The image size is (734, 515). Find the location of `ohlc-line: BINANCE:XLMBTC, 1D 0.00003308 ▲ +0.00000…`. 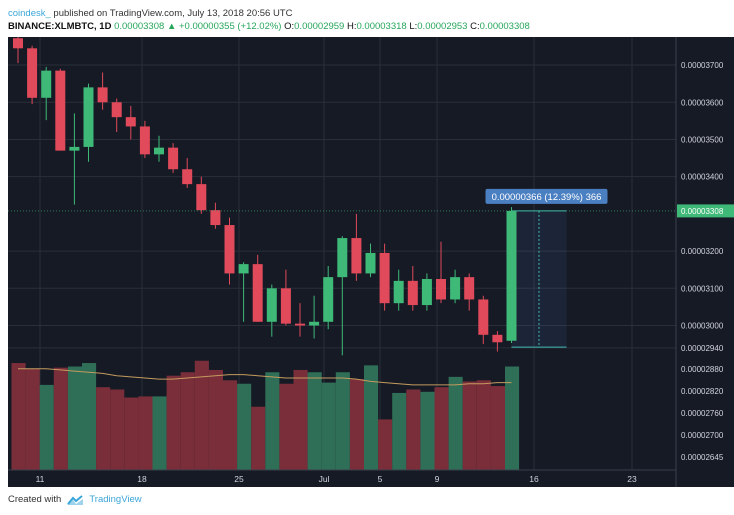

ohlc-line: BINANCE:XLMBTC, 1D 0.00003308 ▲ +0.00000… is located at coordinates (269, 26).